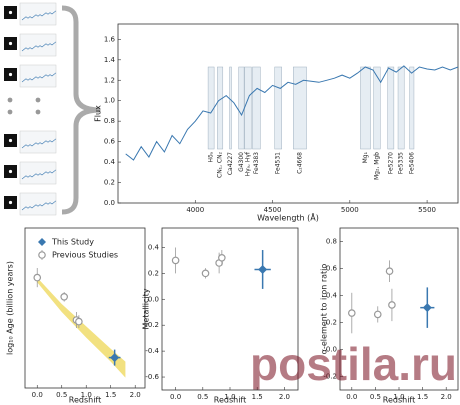  What do you see at coordinates (350, 210) in the screenshot?
I see `x-tick-label: 5000` at bounding box center [350, 210].